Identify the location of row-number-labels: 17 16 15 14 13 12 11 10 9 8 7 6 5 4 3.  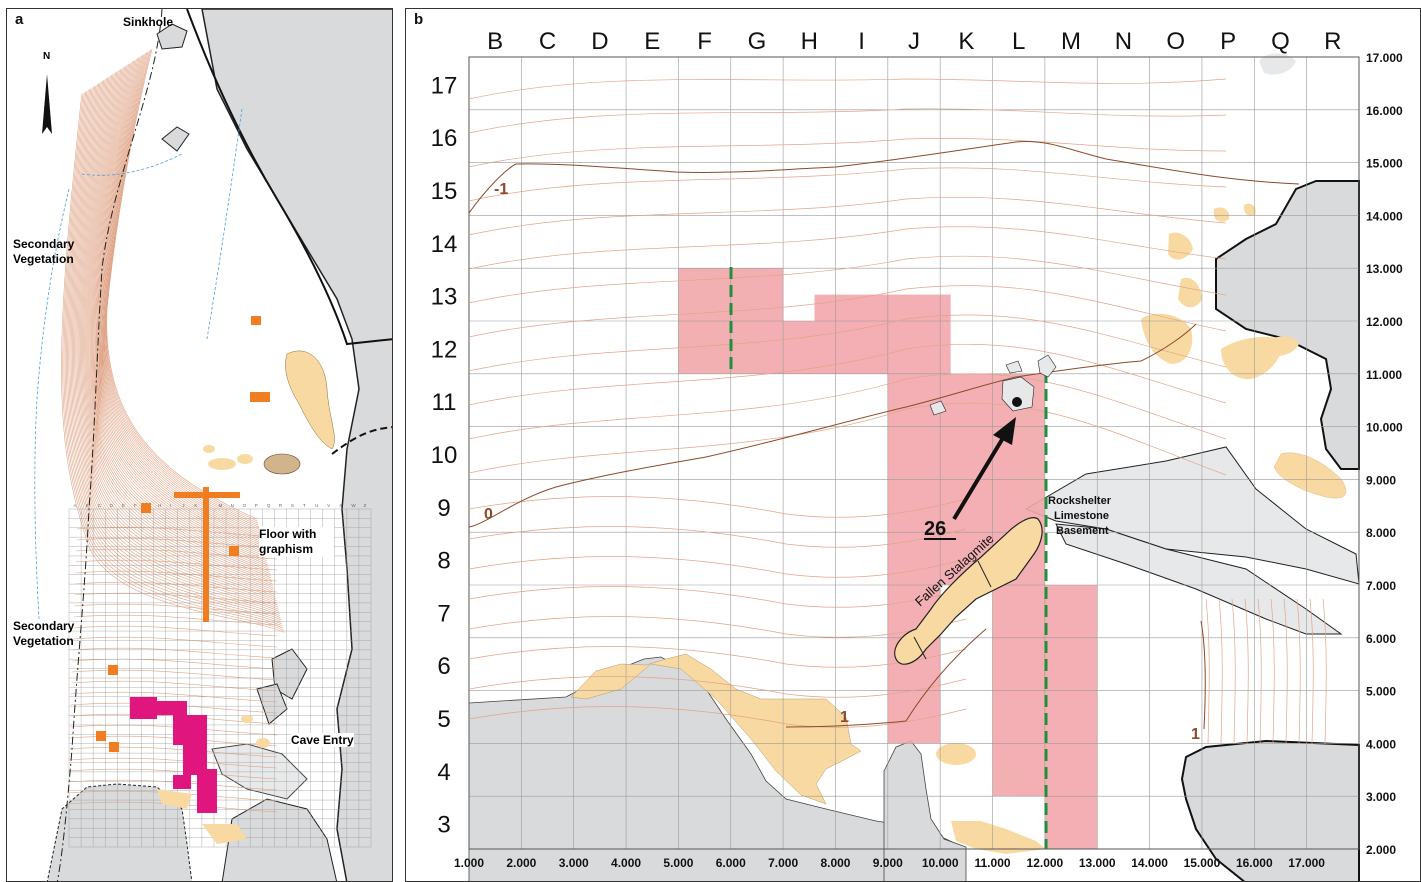
(444, 455).